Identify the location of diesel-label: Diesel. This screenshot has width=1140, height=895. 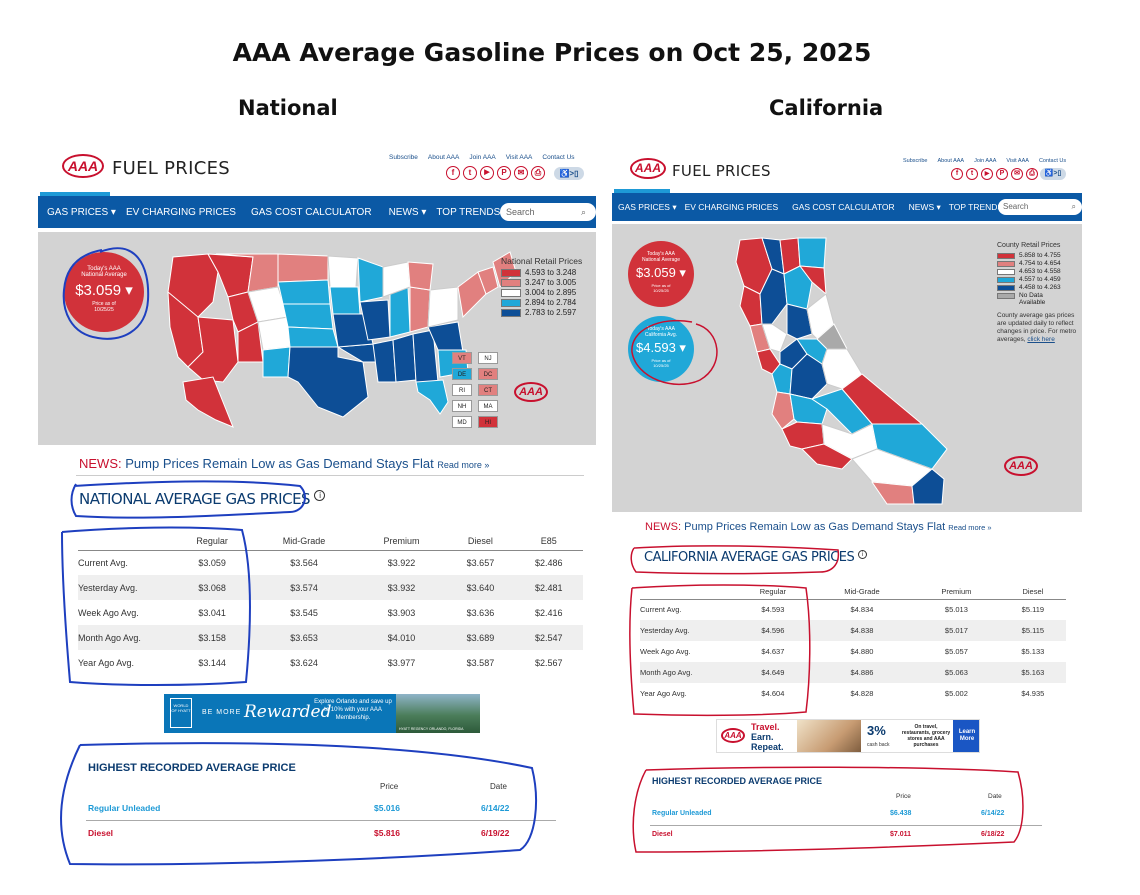
(101, 833).